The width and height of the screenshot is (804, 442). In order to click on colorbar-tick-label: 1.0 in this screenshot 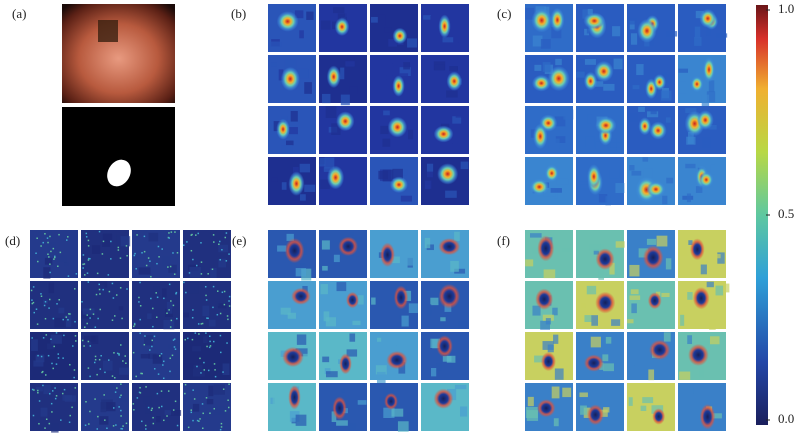, I will do `click(786, 8)`.